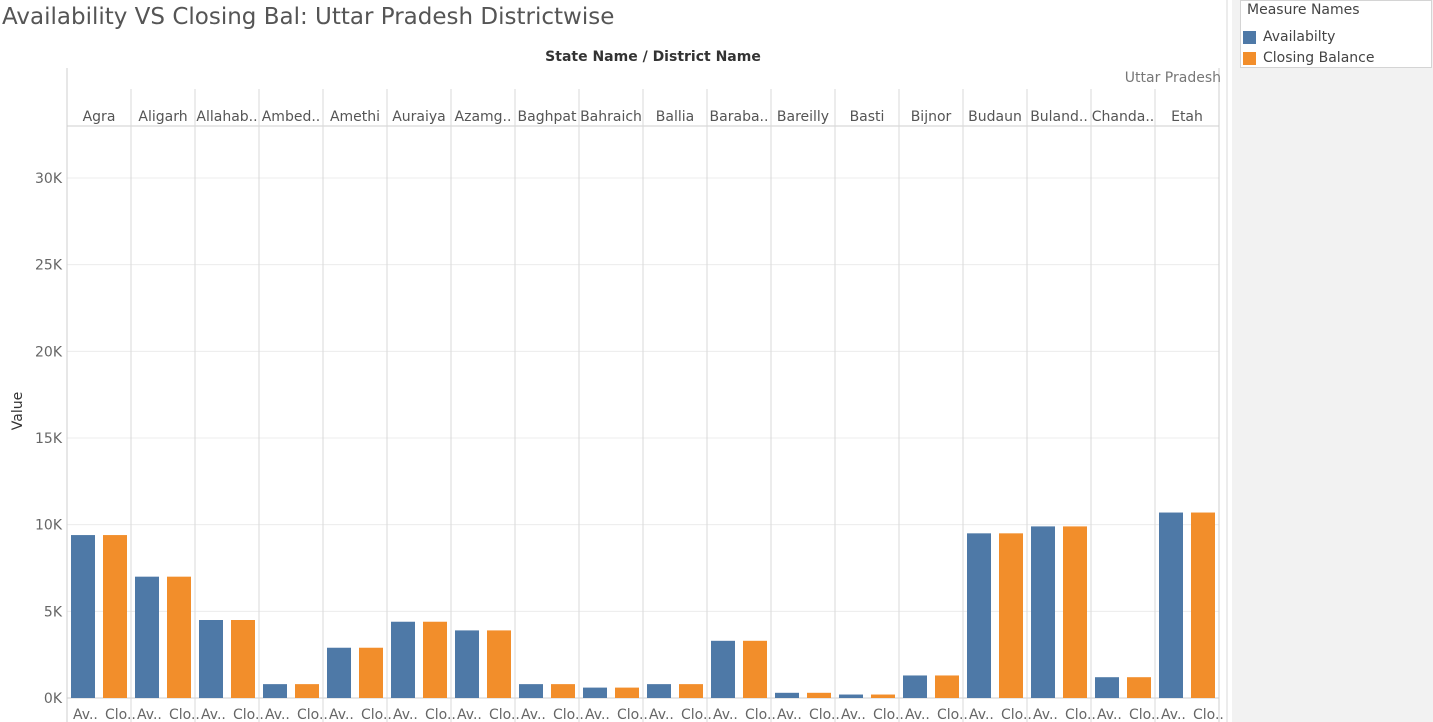  I want to click on y-tick-label: 5K, so click(53, 612).